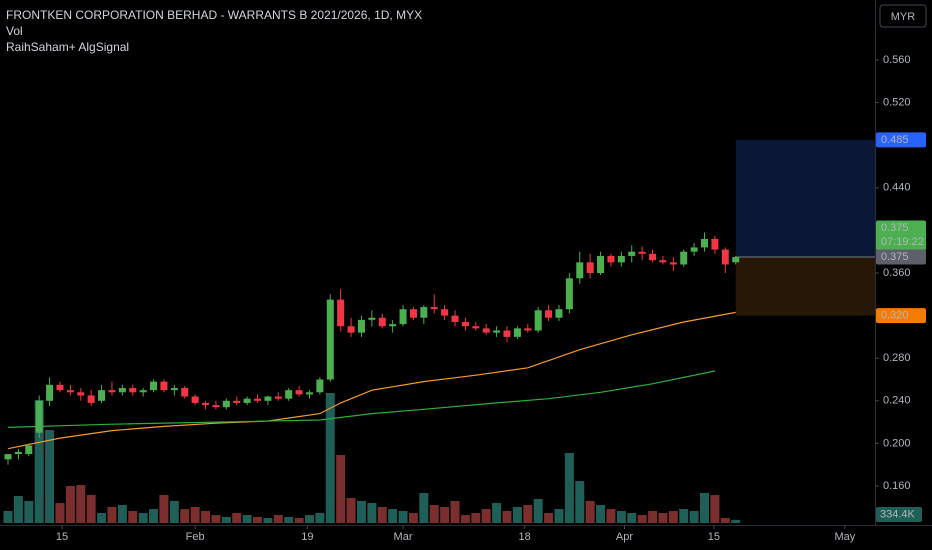 This screenshot has height=550, width=932. What do you see at coordinates (897, 486) in the screenshot?
I see `y-tick-label: 0.160` at bounding box center [897, 486].